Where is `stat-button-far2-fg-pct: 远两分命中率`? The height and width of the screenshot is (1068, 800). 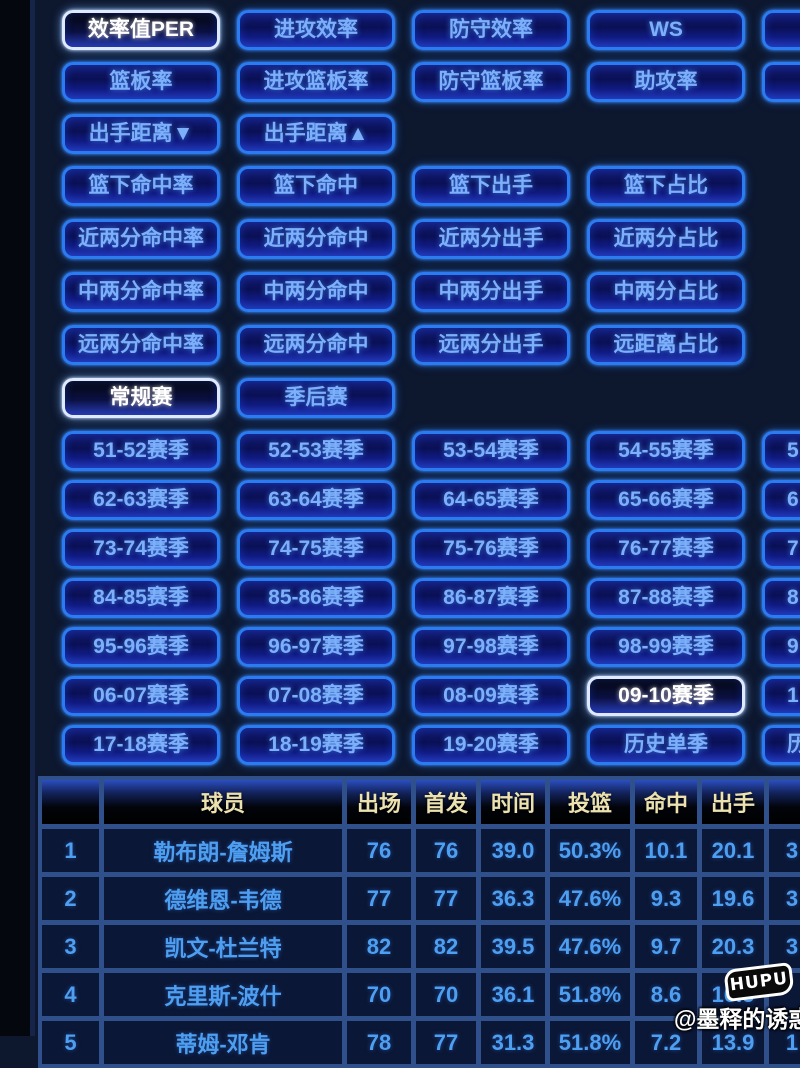 stat-button-far2-fg-pct: 远两分命中率 is located at coordinates (141, 345).